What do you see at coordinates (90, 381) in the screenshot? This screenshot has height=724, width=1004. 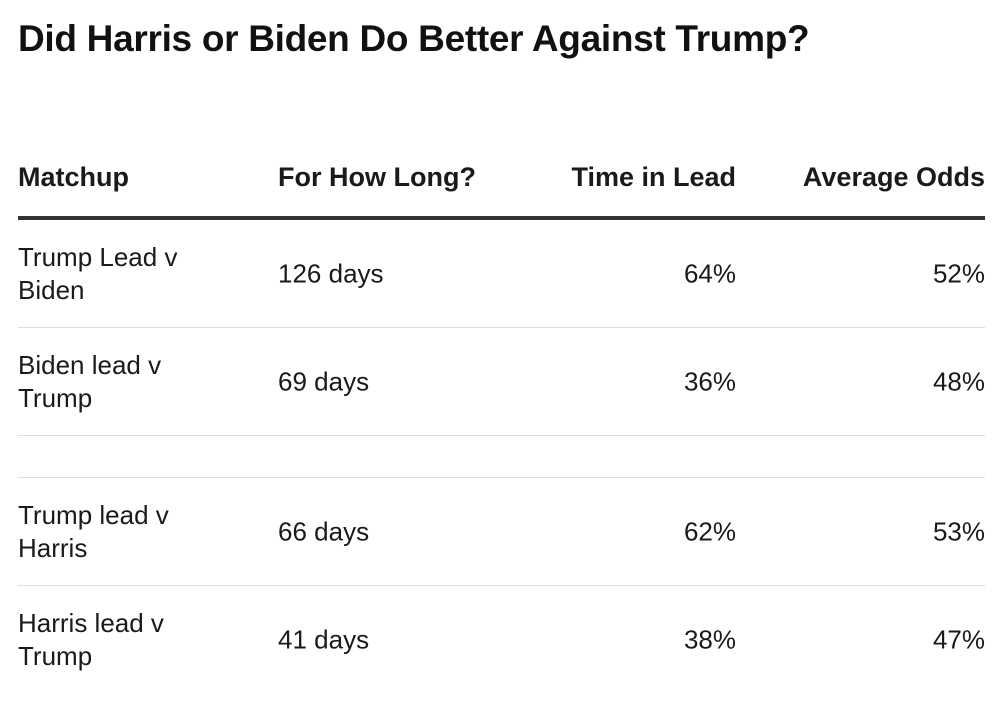 I see `matchup-cell: Biden lead v Trump` at bounding box center [90, 381].